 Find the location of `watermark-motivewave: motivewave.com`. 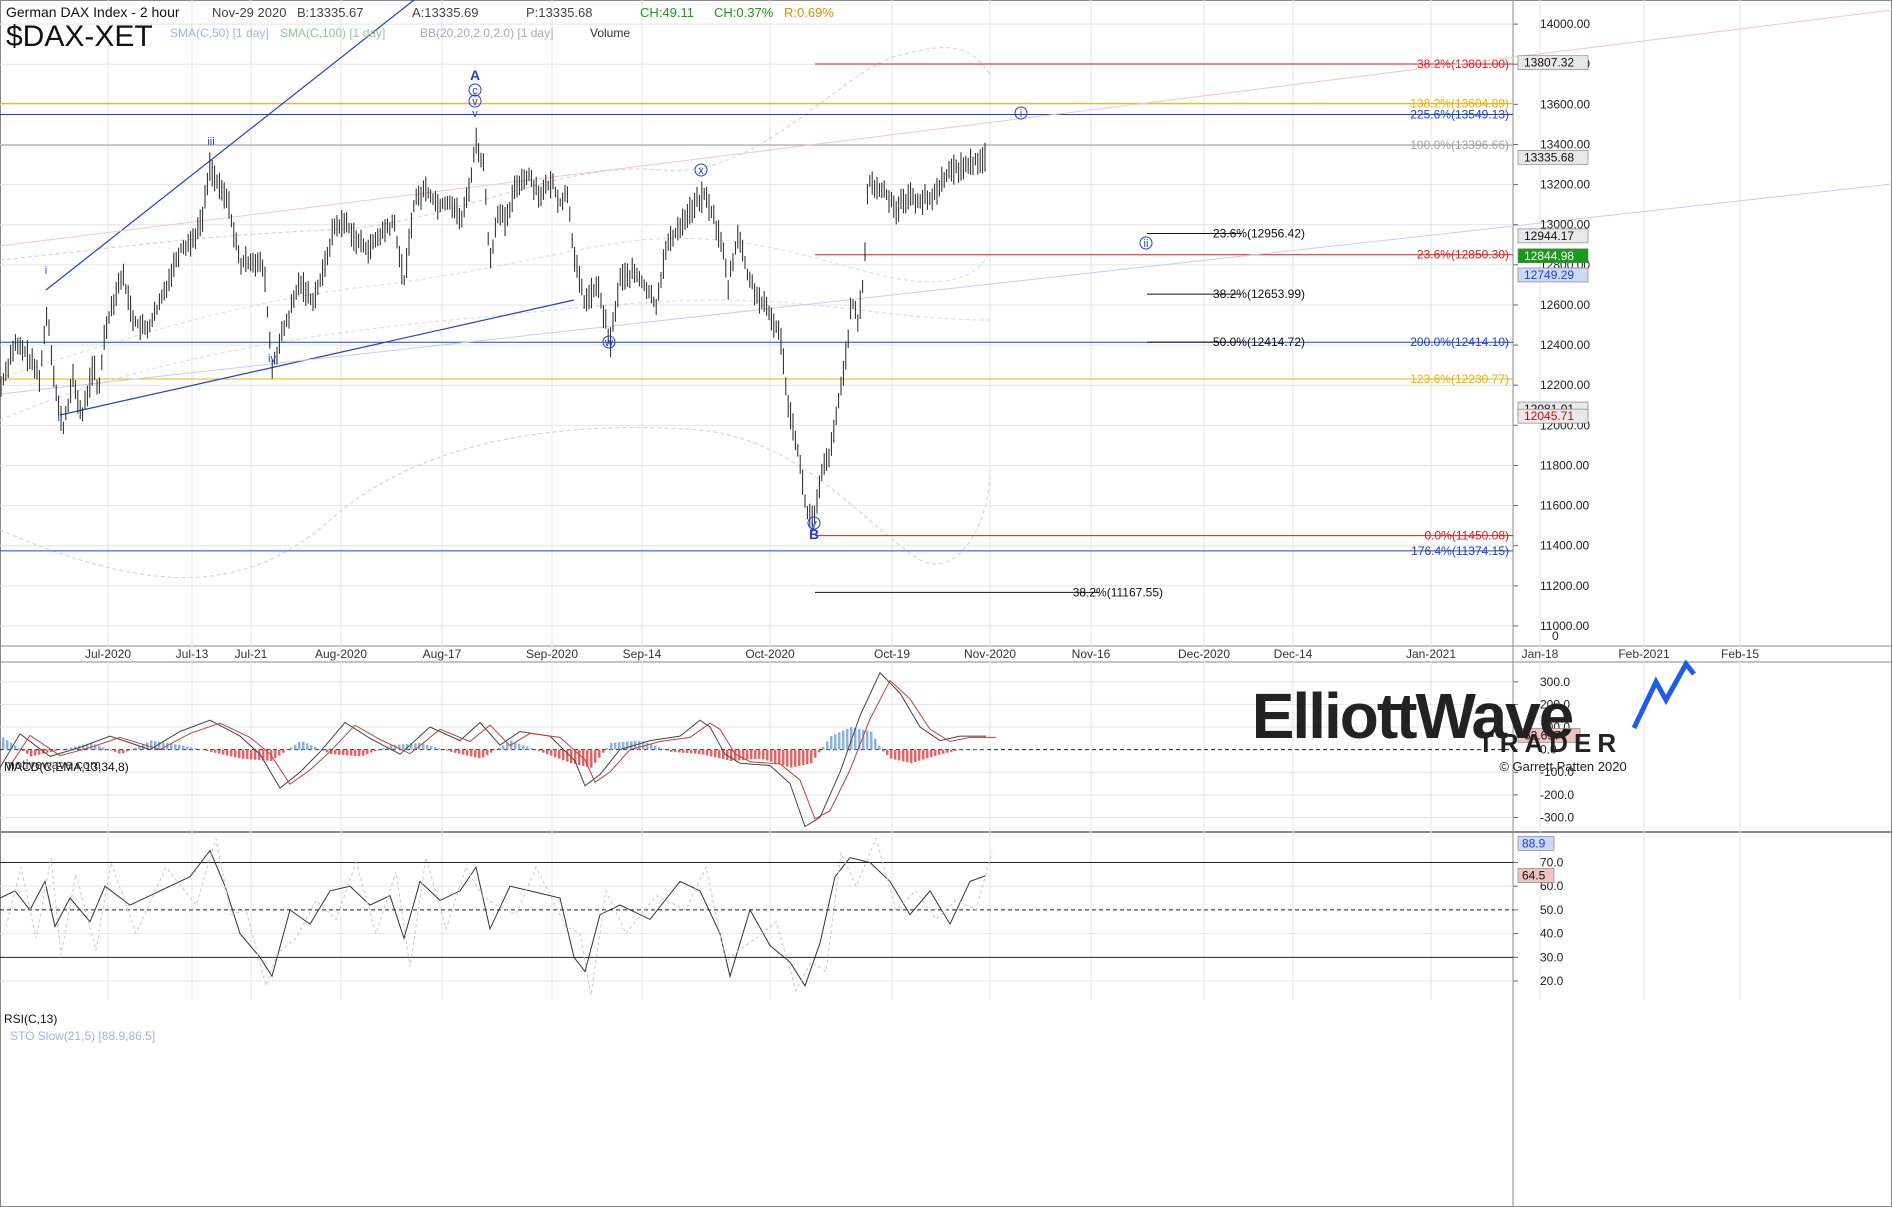

watermark-motivewave: motivewave.com is located at coordinates (52, 764).